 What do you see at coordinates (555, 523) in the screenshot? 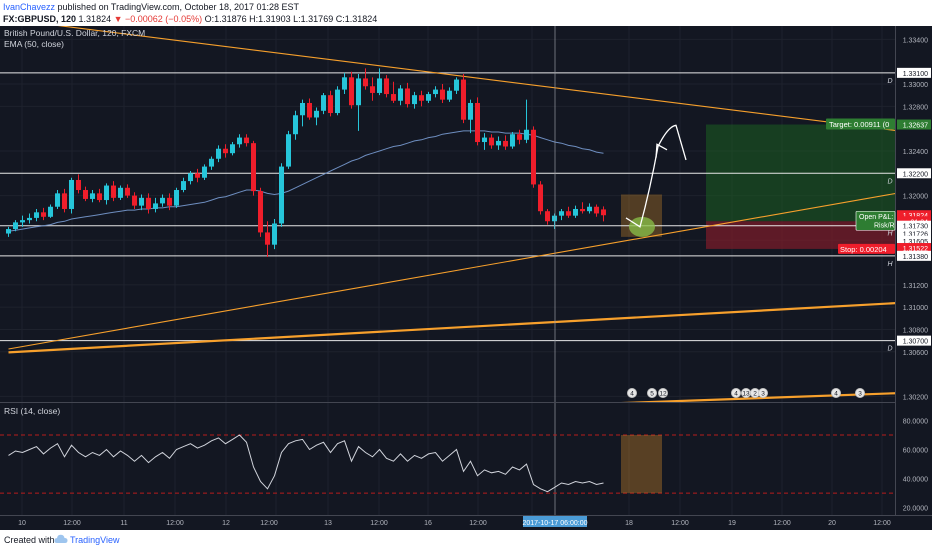
I see `cursor-time-label: 2017-10-17 06:00:00` at bounding box center [555, 523].